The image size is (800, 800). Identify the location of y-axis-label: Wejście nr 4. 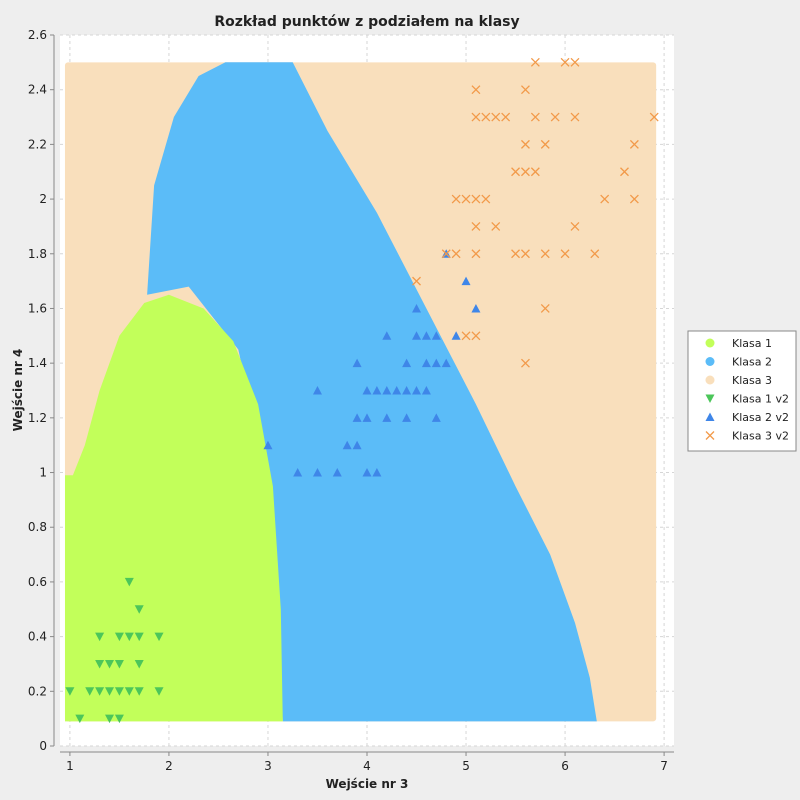
(18, 390).